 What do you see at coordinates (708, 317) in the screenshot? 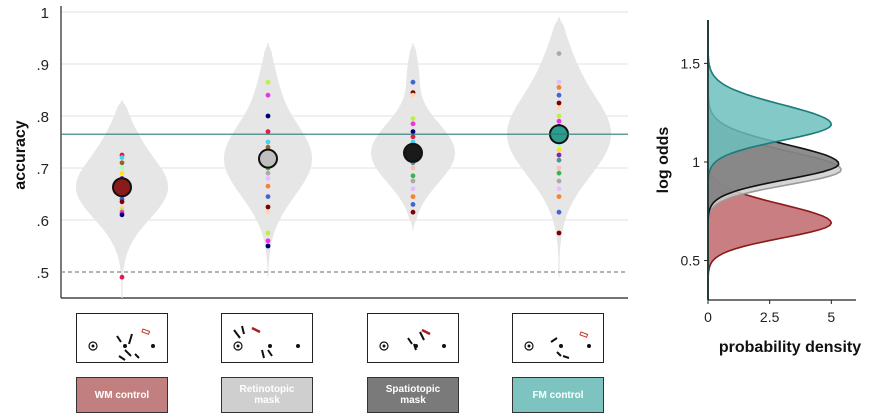
I see `x-tick-label: 0` at bounding box center [708, 317].